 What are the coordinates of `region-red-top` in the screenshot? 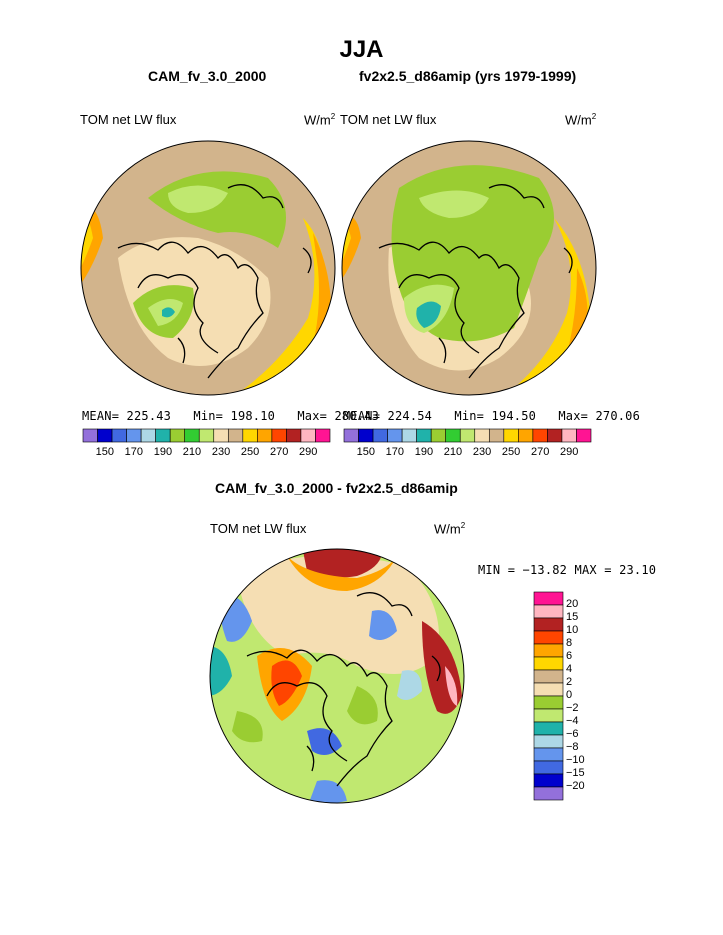 It's located at (342, 563).